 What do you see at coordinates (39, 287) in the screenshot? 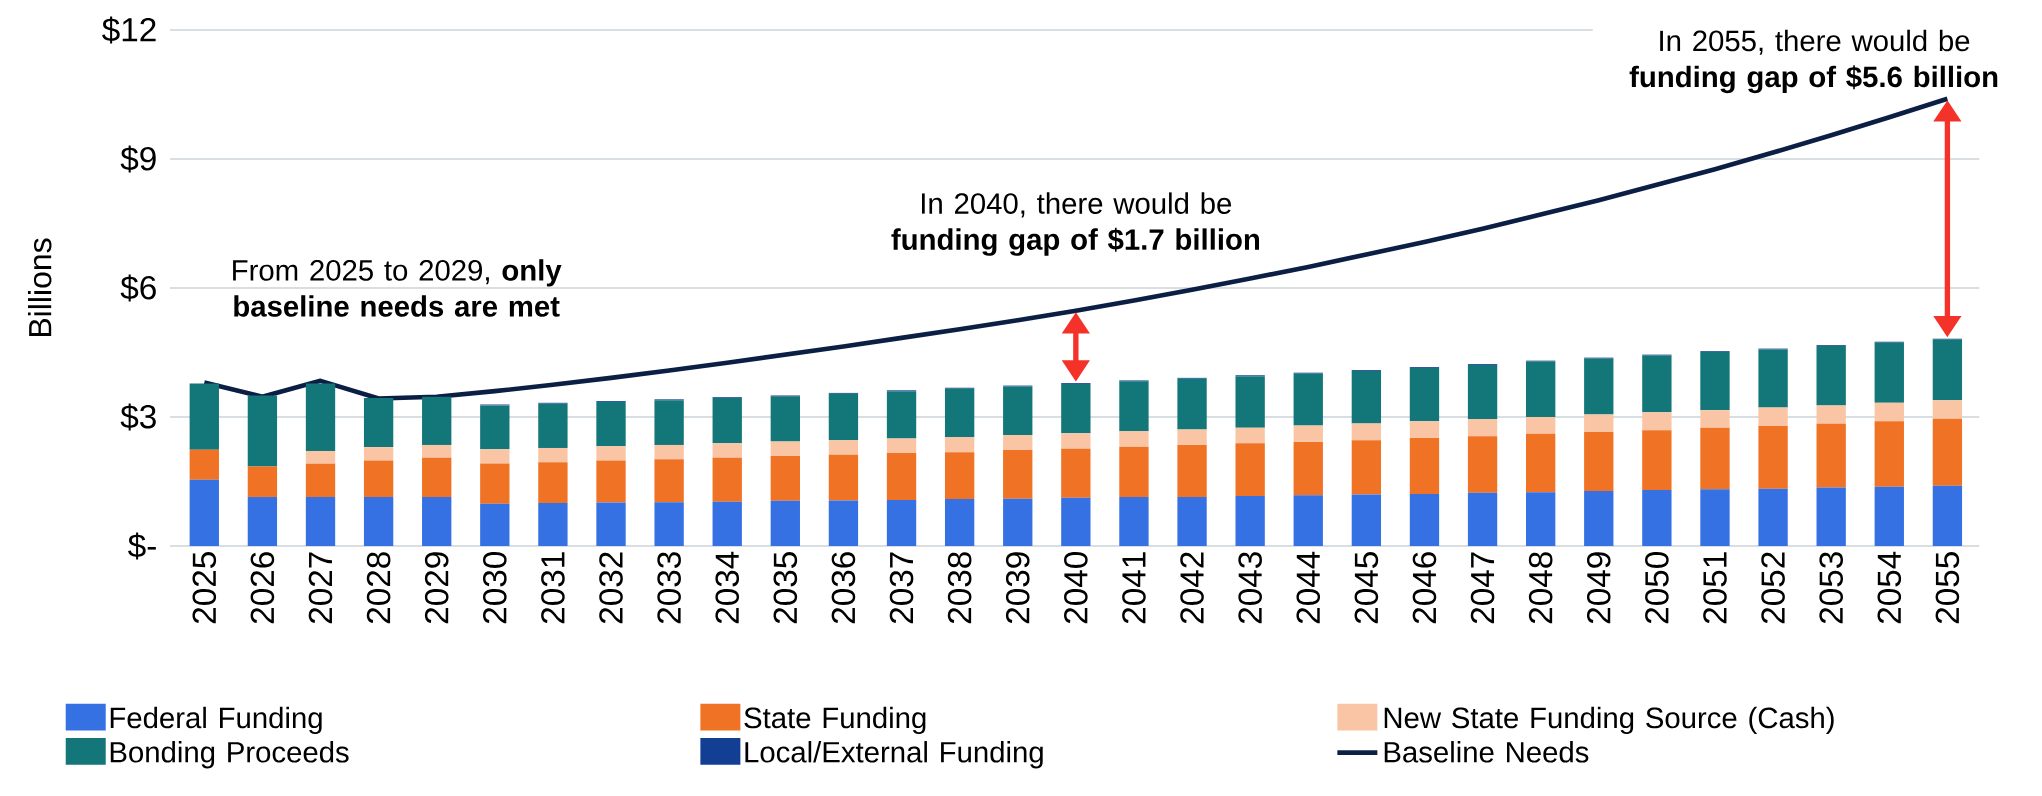
I see `y-axis-title: Billions` at bounding box center [39, 287].